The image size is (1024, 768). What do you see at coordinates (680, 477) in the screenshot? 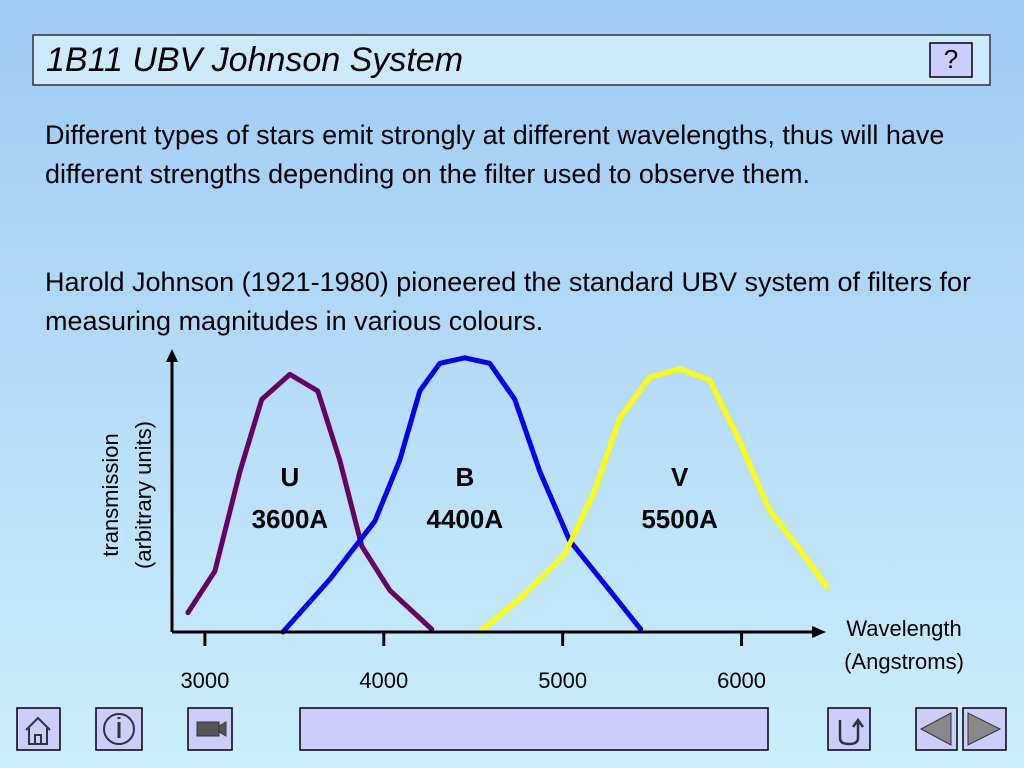
I see `filter-name: V` at bounding box center [680, 477].